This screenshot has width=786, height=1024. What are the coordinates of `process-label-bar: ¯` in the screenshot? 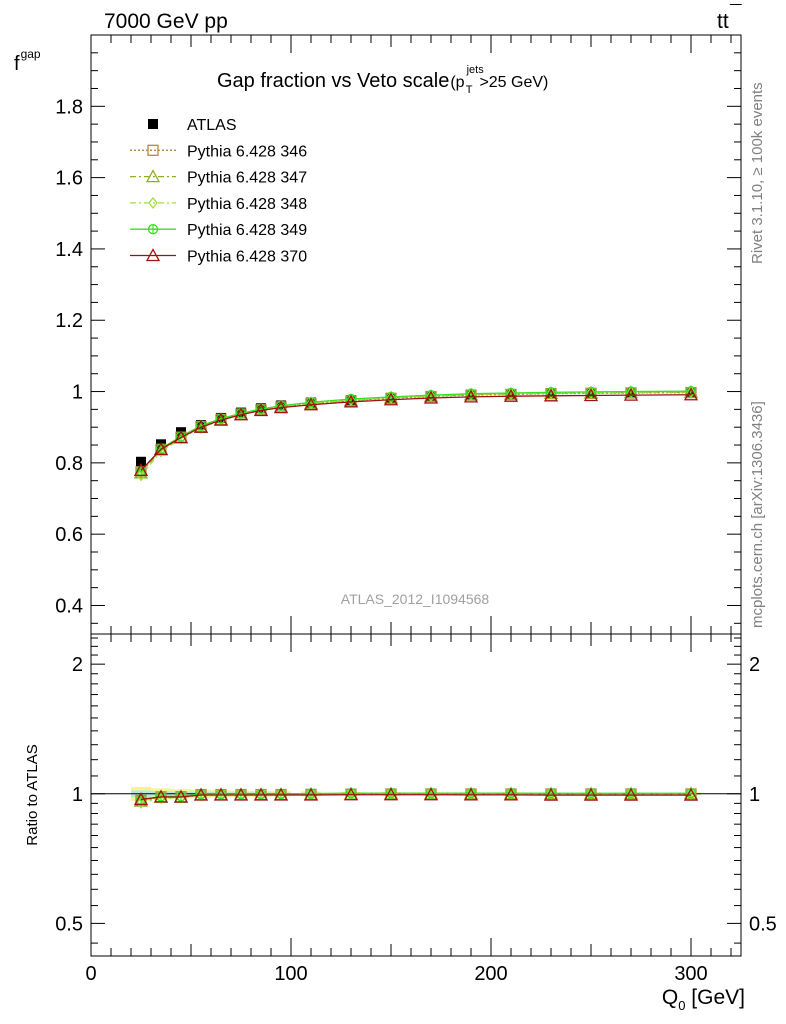 It's located at (735, 13).